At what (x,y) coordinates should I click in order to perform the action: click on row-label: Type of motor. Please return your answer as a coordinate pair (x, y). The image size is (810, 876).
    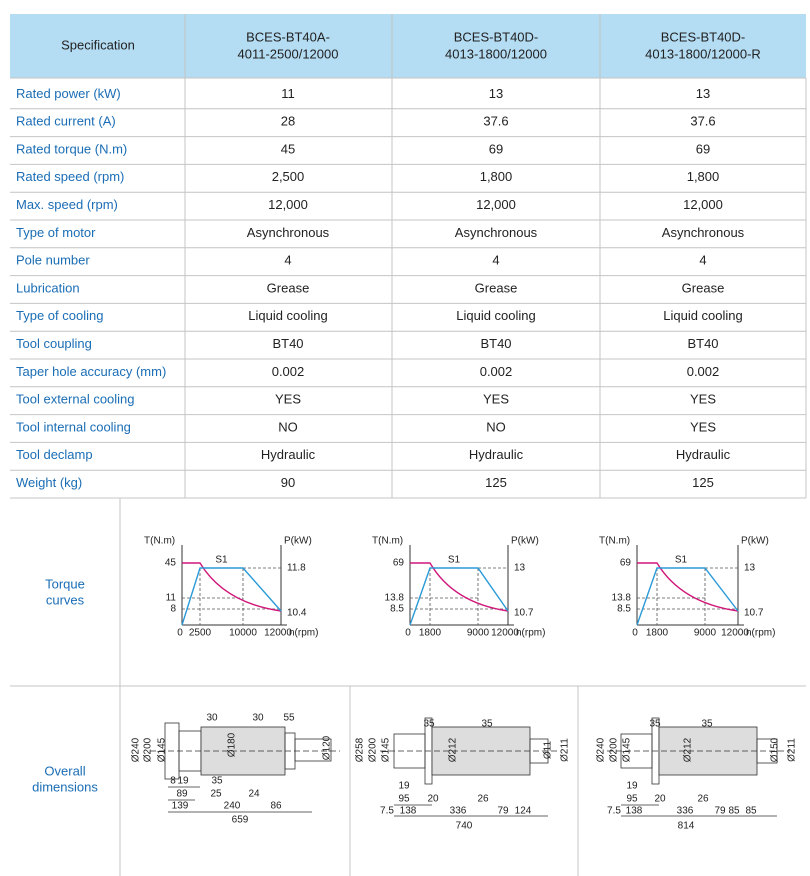
    Looking at the image, I should click on (56, 232).